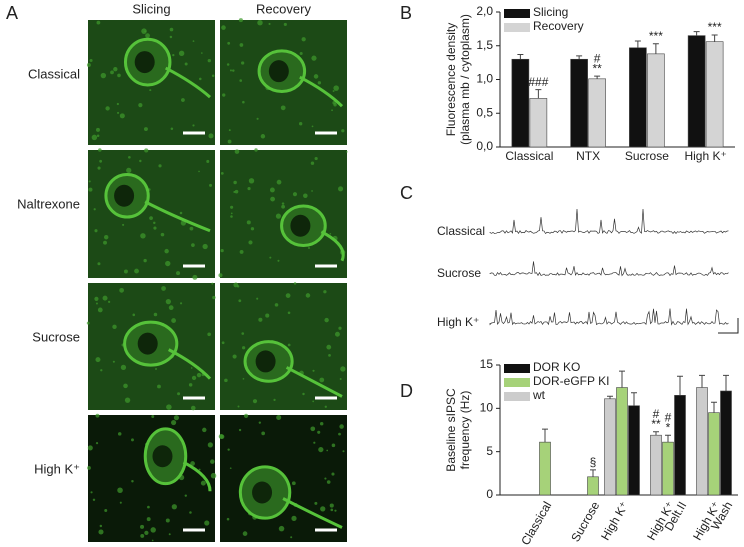 Image resolution: width=744 pixels, height=547 pixels. What do you see at coordinates (406, 193) in the screenshot?
I see `panel-label: C` at bounding box center [406, 193].